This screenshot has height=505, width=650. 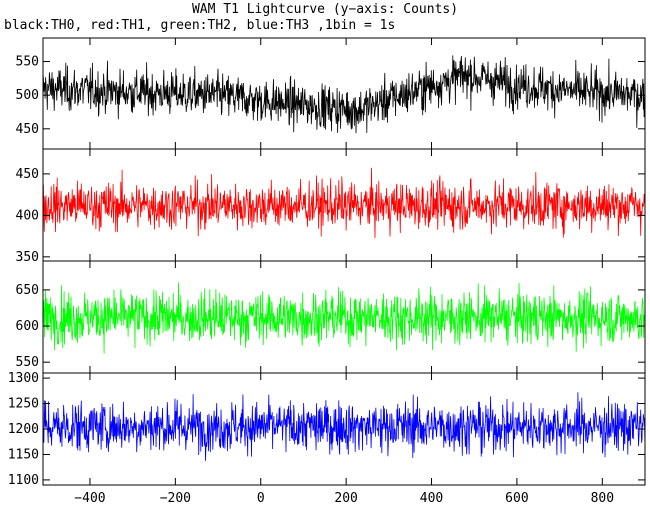 I want to click on series-th1-line, so click(x=344, y=203).